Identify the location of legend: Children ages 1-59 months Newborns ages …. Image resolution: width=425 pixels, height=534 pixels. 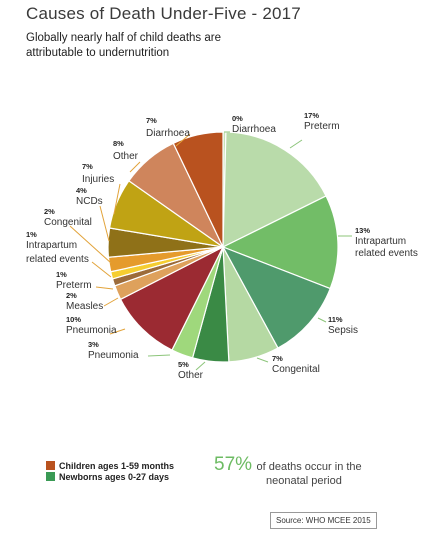
(110, 471).